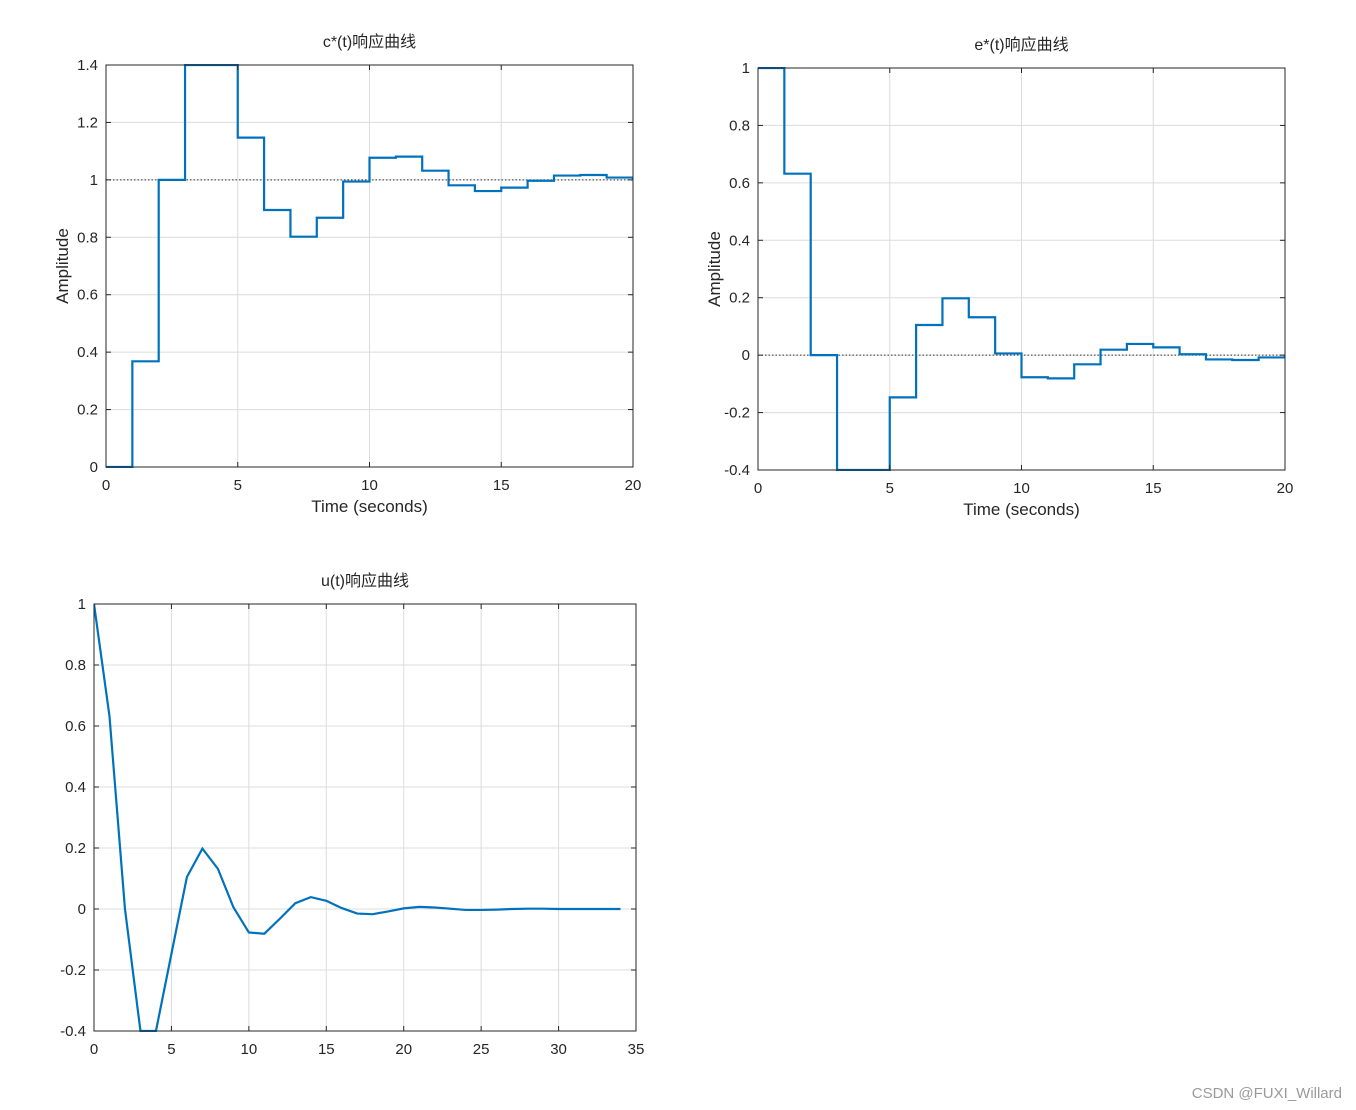 The width and height of the screenshot is (1356, 1110). What do you see at coordinates (87, 65) in the screenshot?
I see `y-tick-label: 1.4` at bounding box center [87, 65].